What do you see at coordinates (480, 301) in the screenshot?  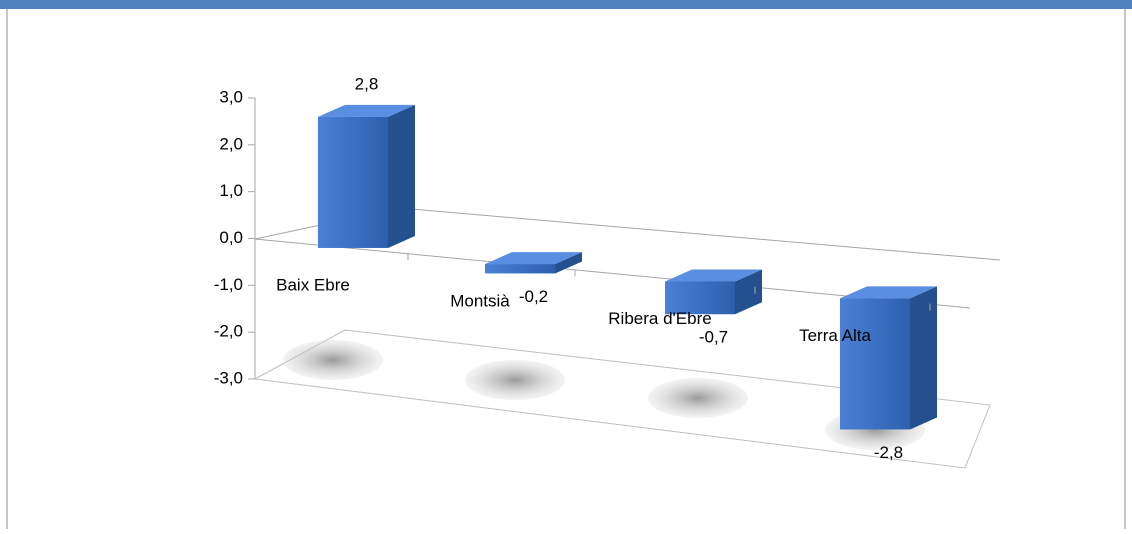 I see `x-tick-label: Montsià` at bounding box center [480, 301].